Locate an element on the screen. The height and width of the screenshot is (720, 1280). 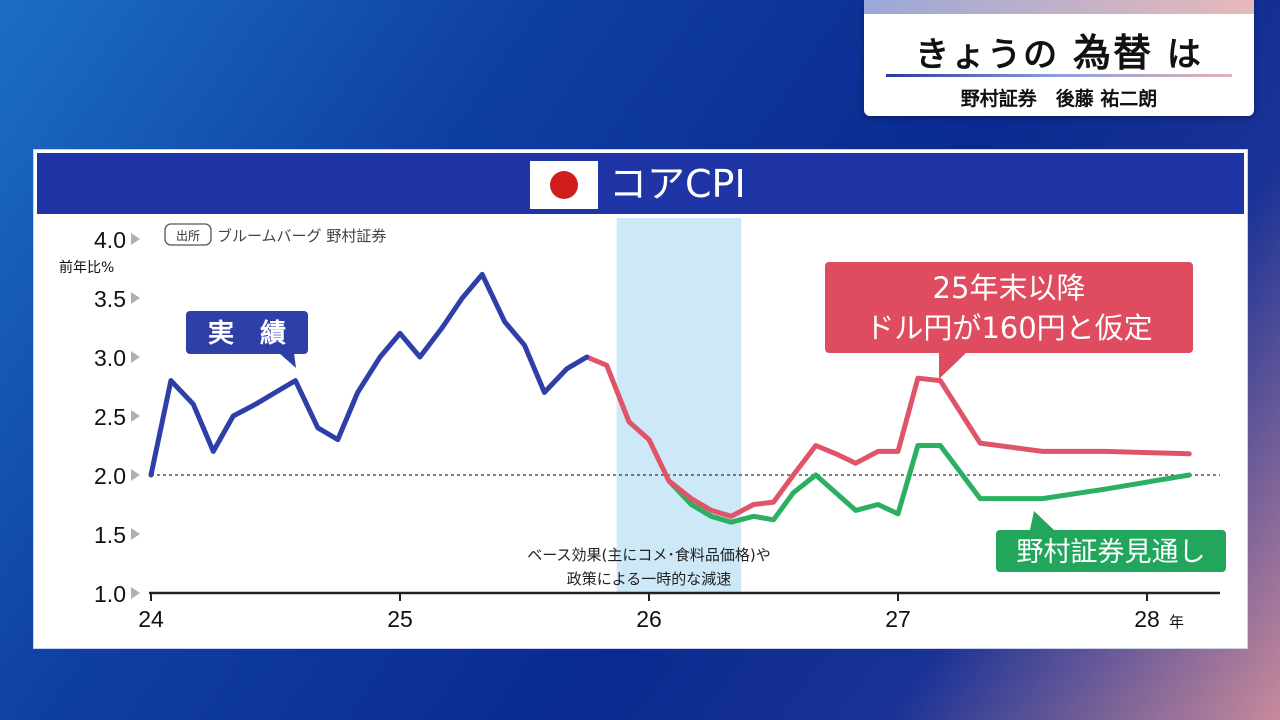
highlight-note-line1: ベース効果(主にコメ･食料品価格)や is located at coordinates (648, 555).